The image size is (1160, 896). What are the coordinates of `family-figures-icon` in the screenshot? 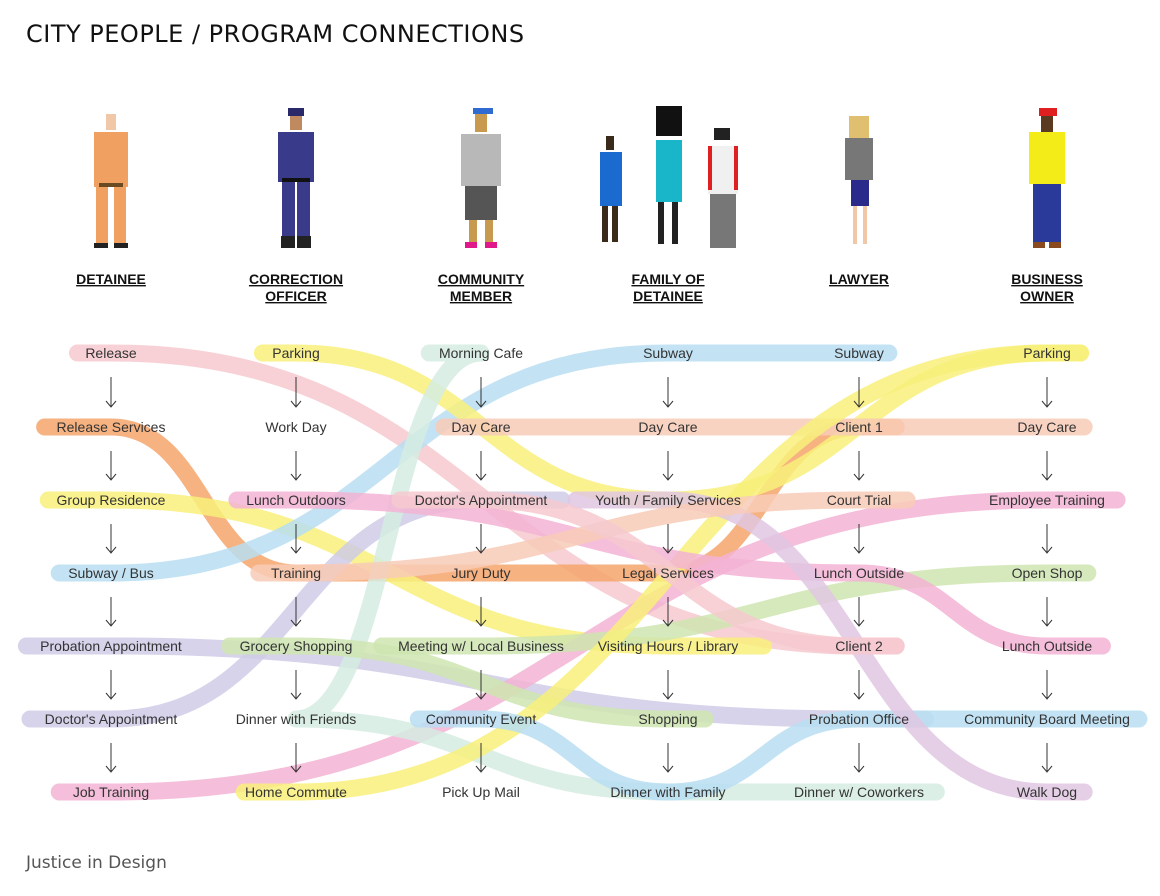 It's located at (669, 177).